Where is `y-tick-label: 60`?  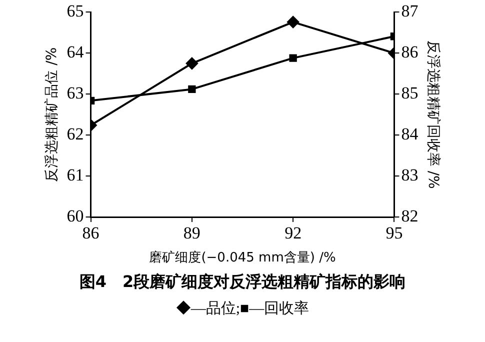 y-tick-label: 60 is located at coordinates (75, 216).